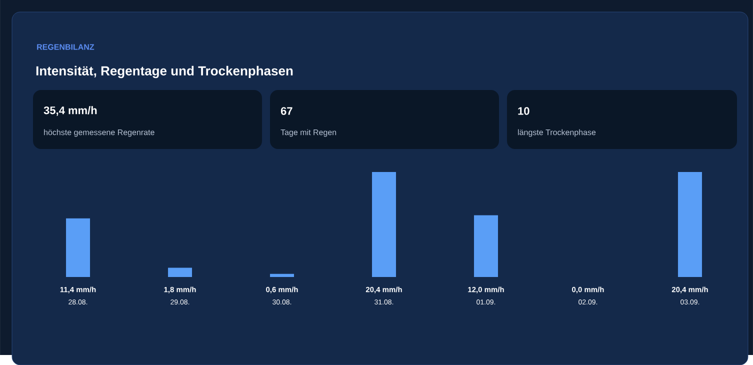 The height and width of the screenshot is (365, 753). I want to click on text: REGENBILANZ, so click(65, 47).